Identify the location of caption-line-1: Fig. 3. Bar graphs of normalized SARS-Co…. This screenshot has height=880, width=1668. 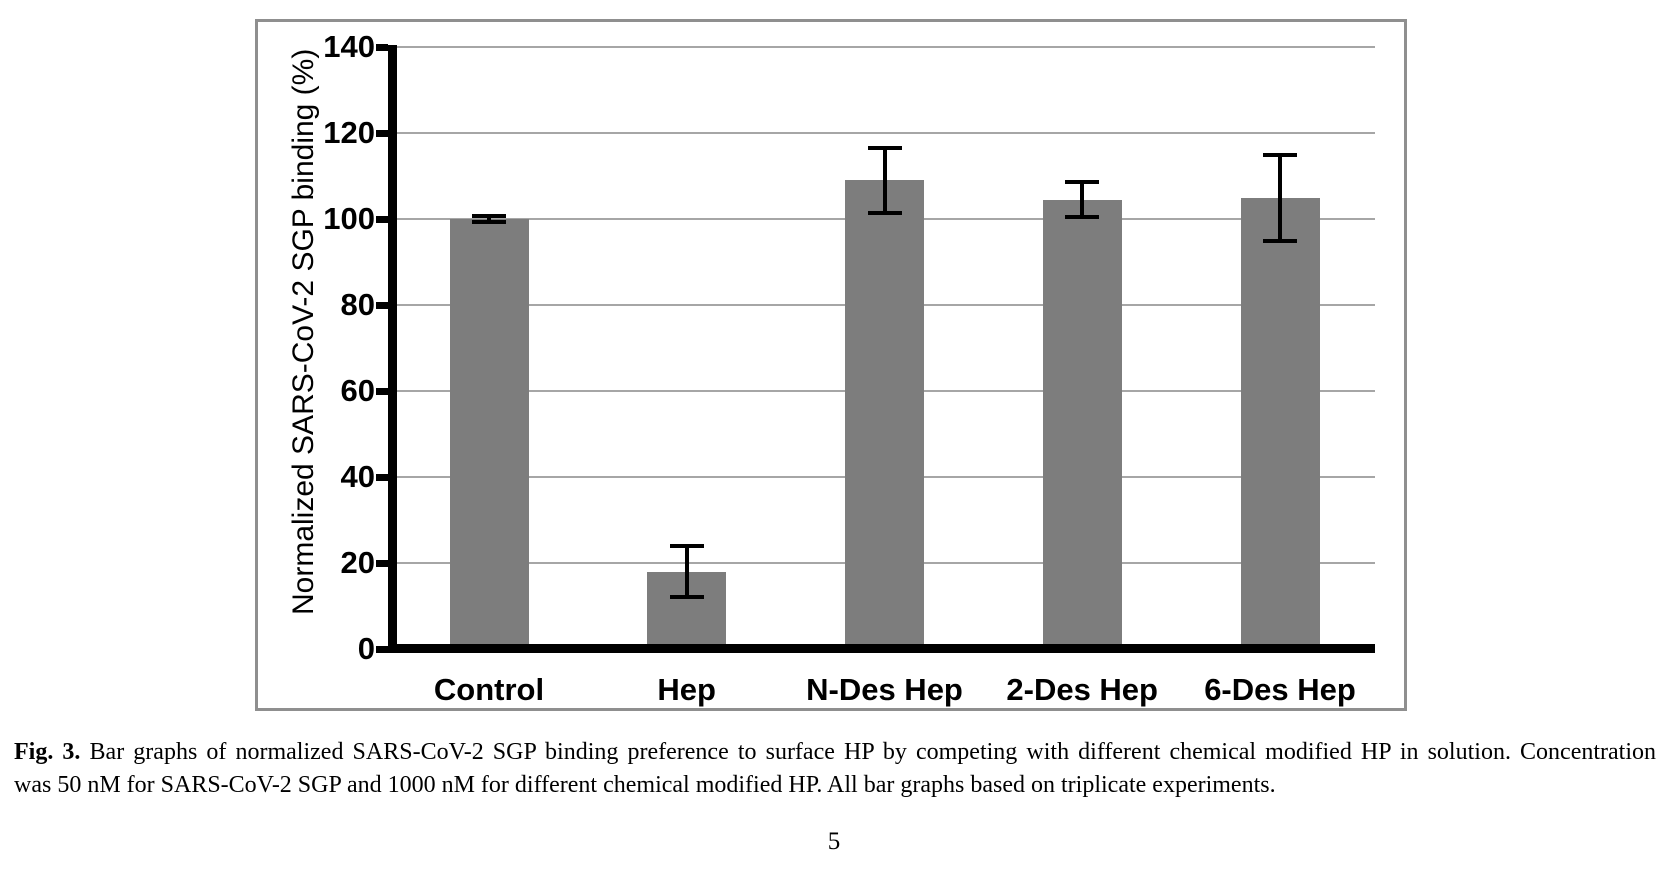
(835, 752).